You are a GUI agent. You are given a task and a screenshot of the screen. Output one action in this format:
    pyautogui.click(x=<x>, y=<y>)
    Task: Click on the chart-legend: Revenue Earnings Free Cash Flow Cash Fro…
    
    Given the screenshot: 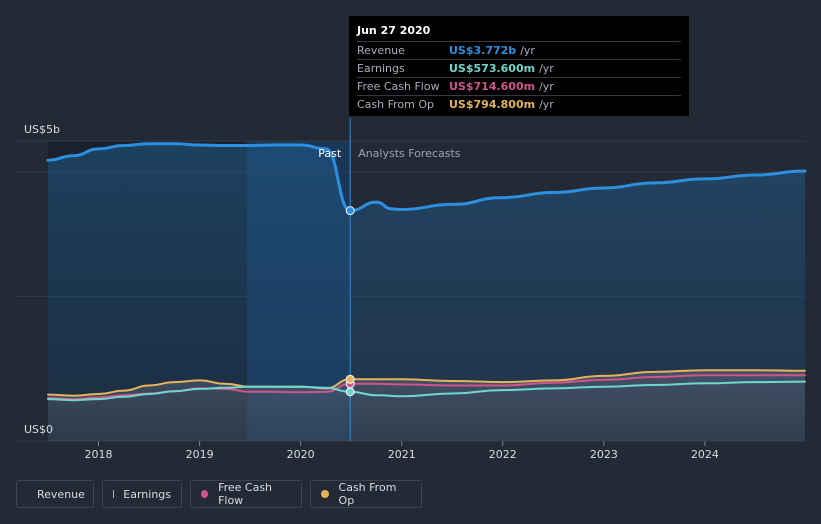 What is the action you would take?
    pyautogui.click(x=219, y=494)
    